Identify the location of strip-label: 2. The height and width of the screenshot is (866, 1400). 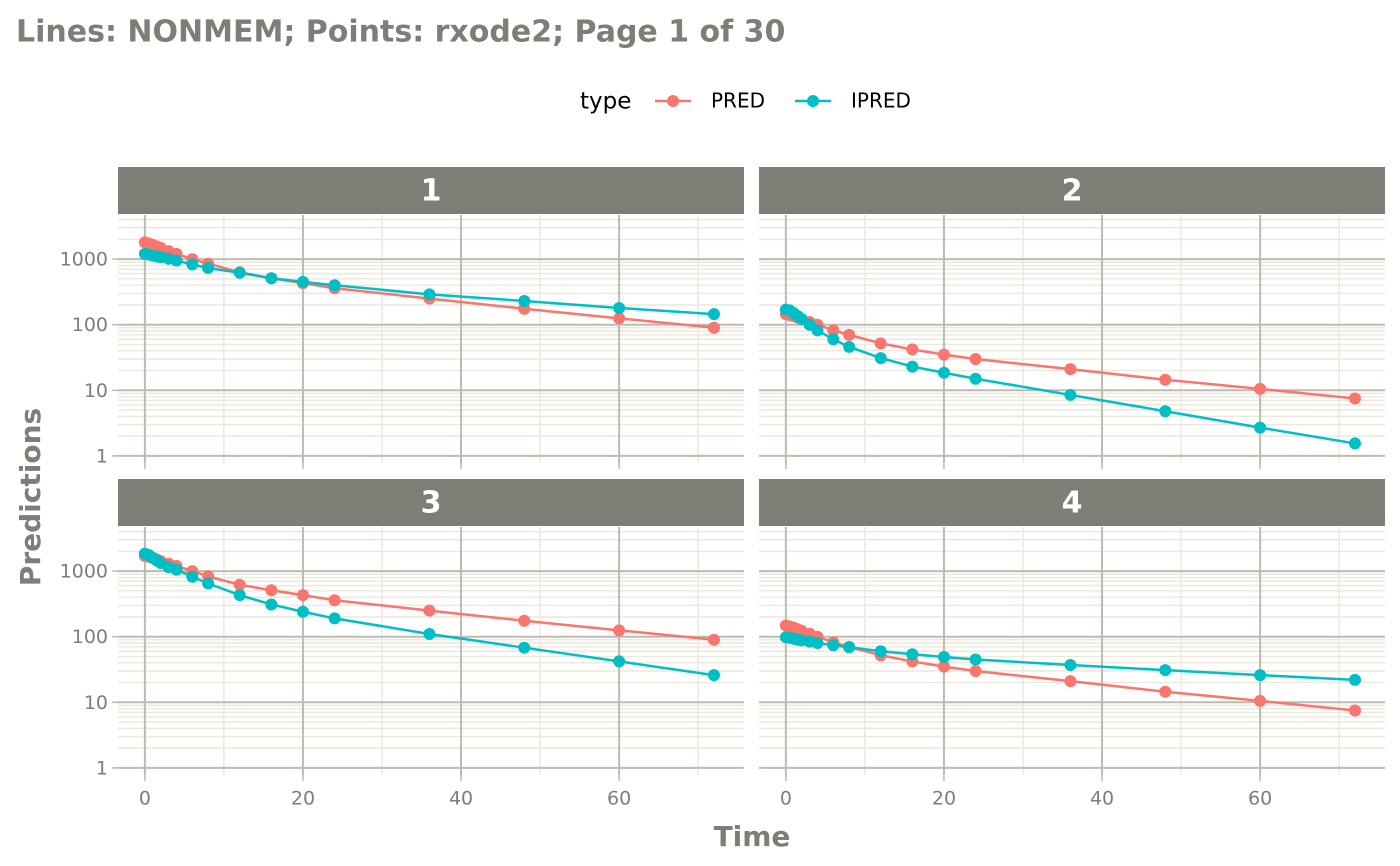
(1072, 191).